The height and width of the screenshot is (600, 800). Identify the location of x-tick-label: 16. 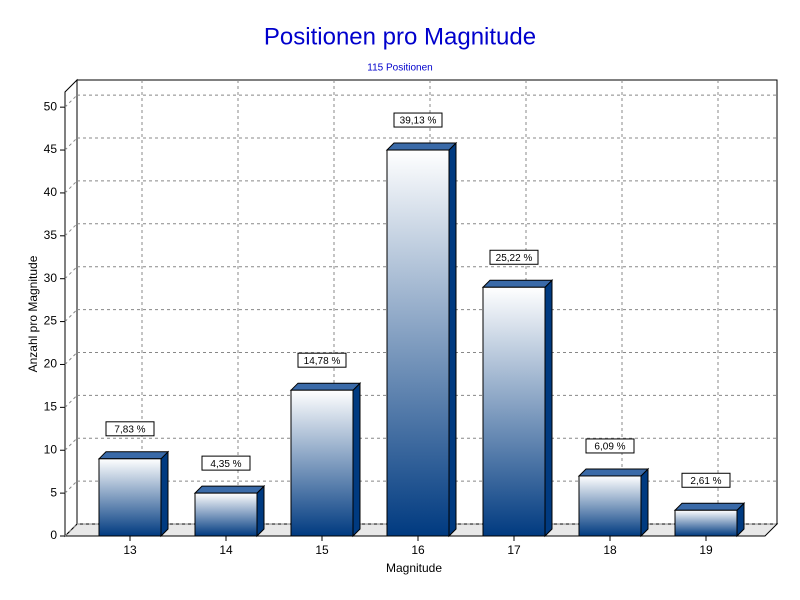
(418, 550).